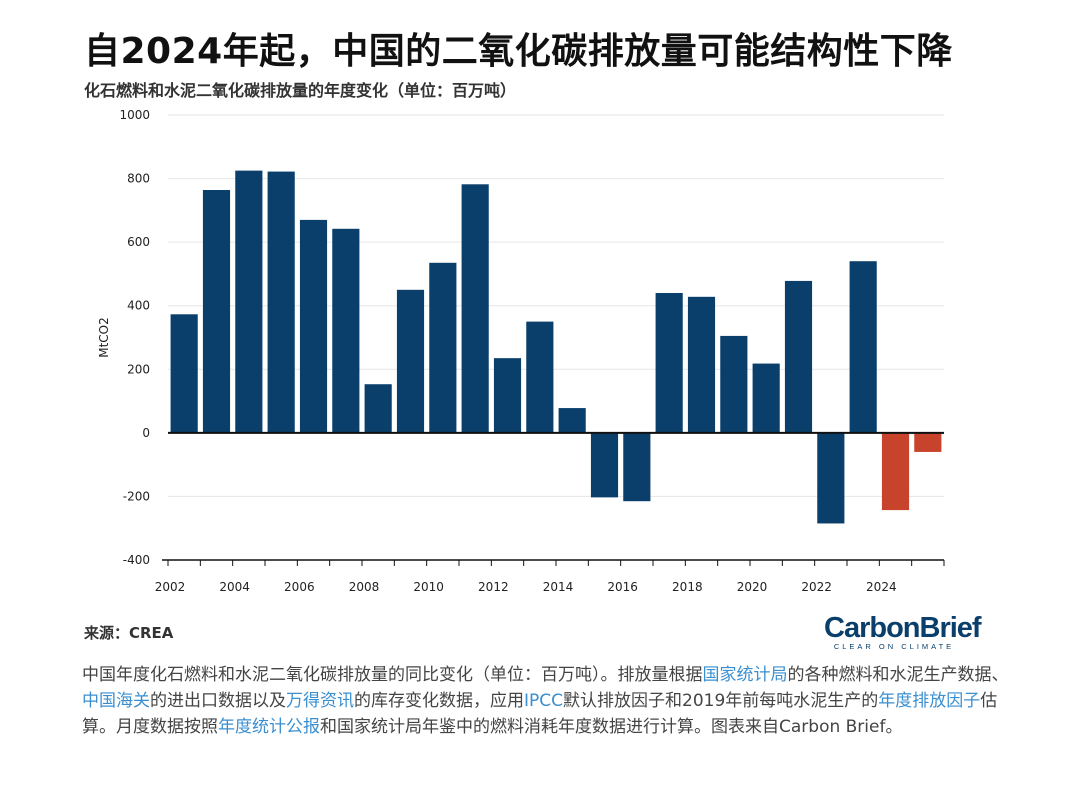  I want to click on description-link: 年度统计公报, so click(269, 727).